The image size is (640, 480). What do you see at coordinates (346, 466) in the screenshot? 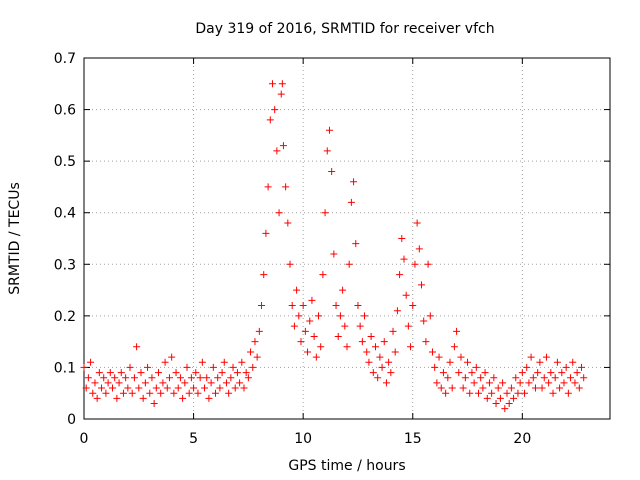
I see `x-axis-label: GPS time / hours` at bounding box center [346, 466].